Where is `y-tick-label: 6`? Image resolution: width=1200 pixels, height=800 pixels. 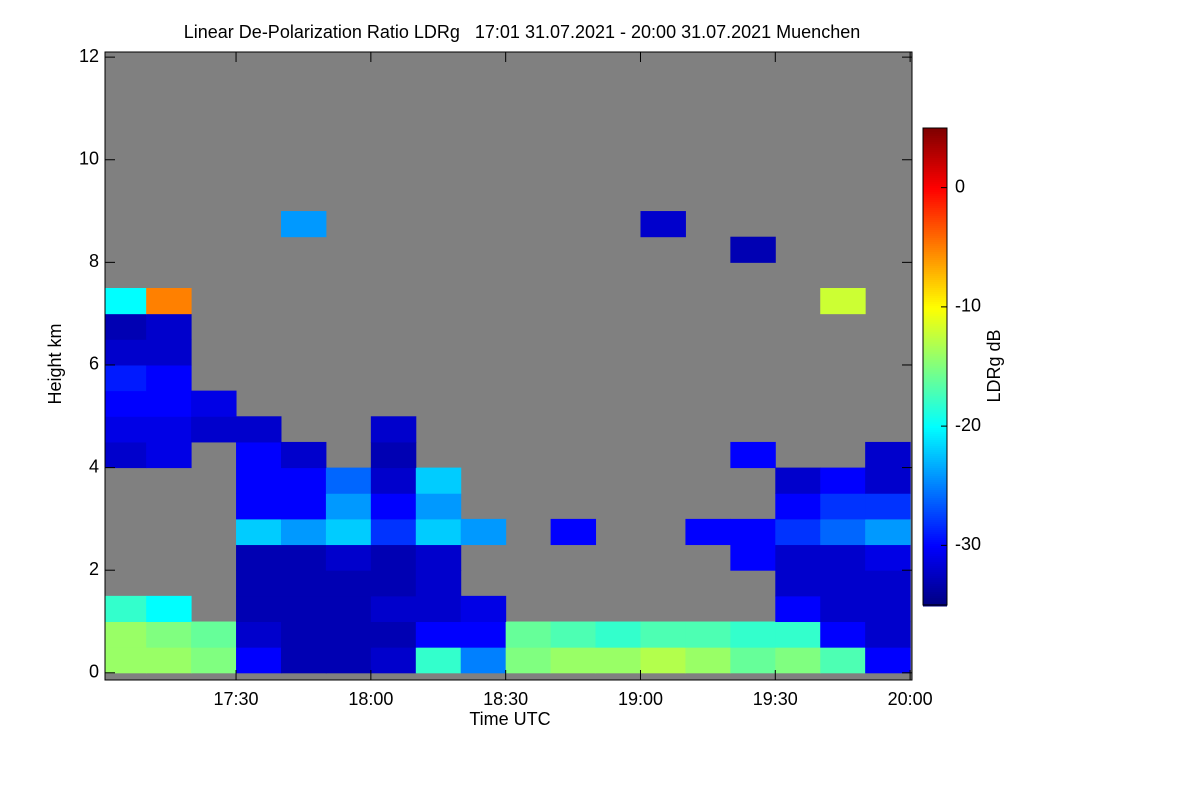
y-tick-label: 6 is located at coordinates (94, 364).